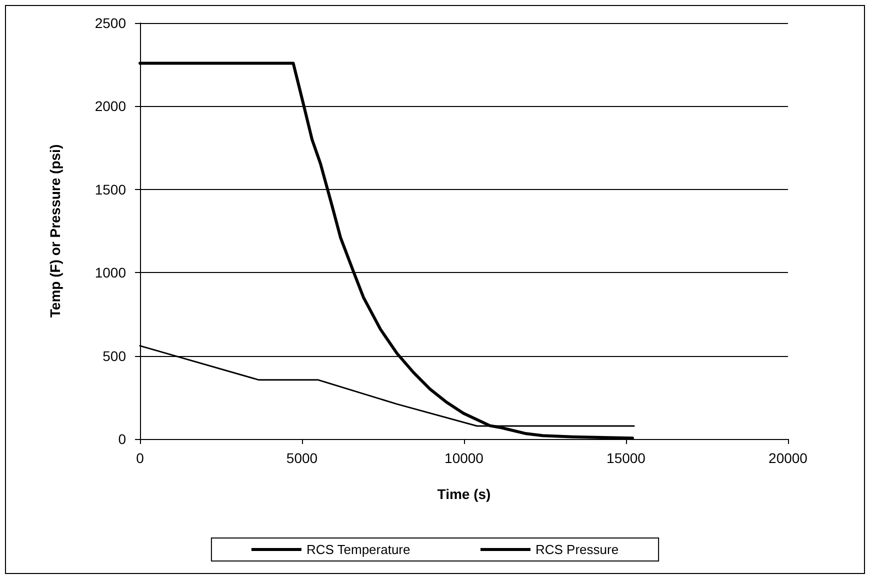  Describe the element at coordinates (358, 549) in the screenshot. I see `legend-label: RCS Temperature` at that location.